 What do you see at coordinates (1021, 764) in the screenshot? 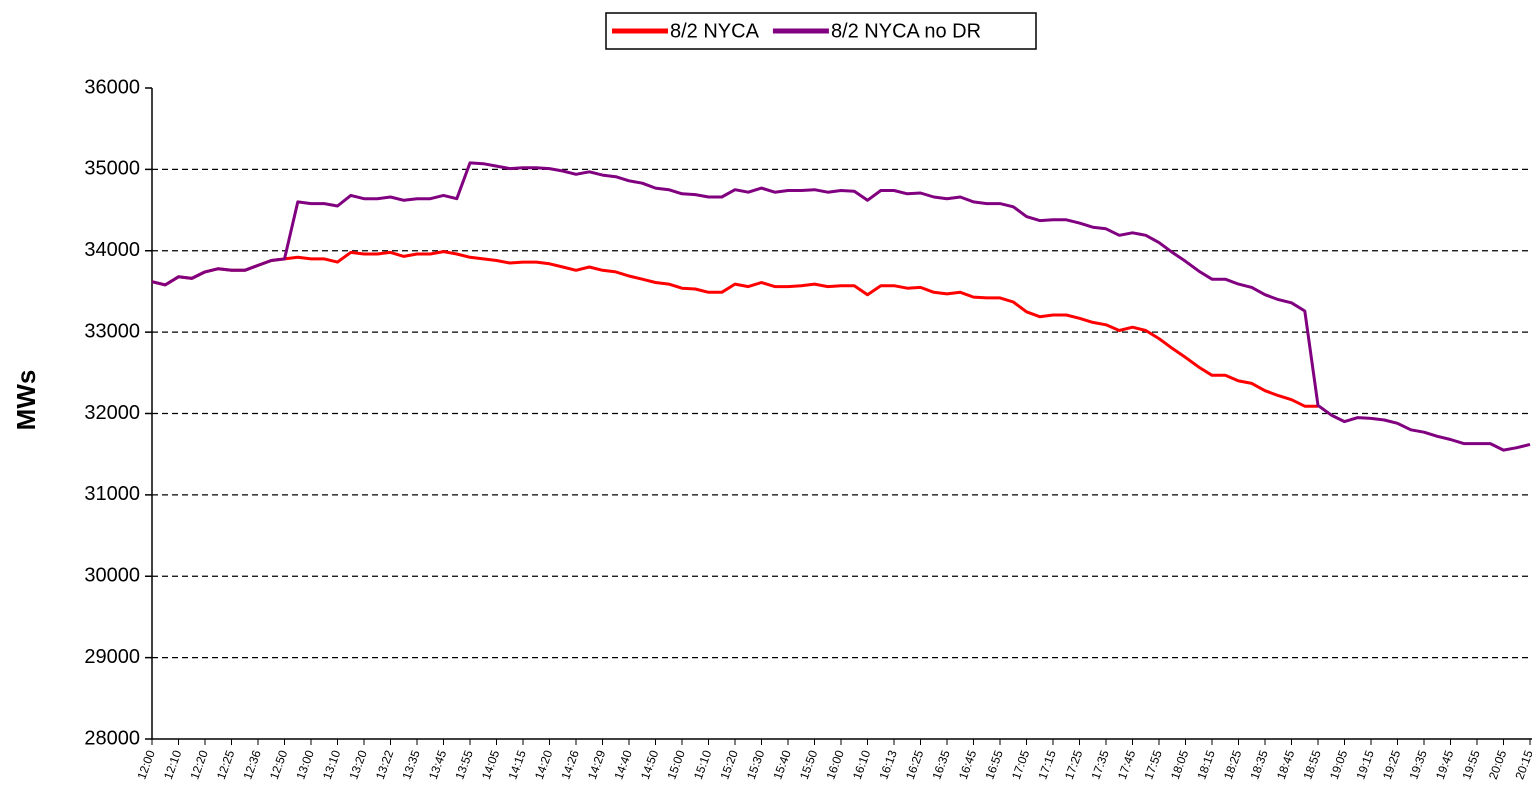
I see `x-tick-label: 17:05` at bounding box center [1021, 764].